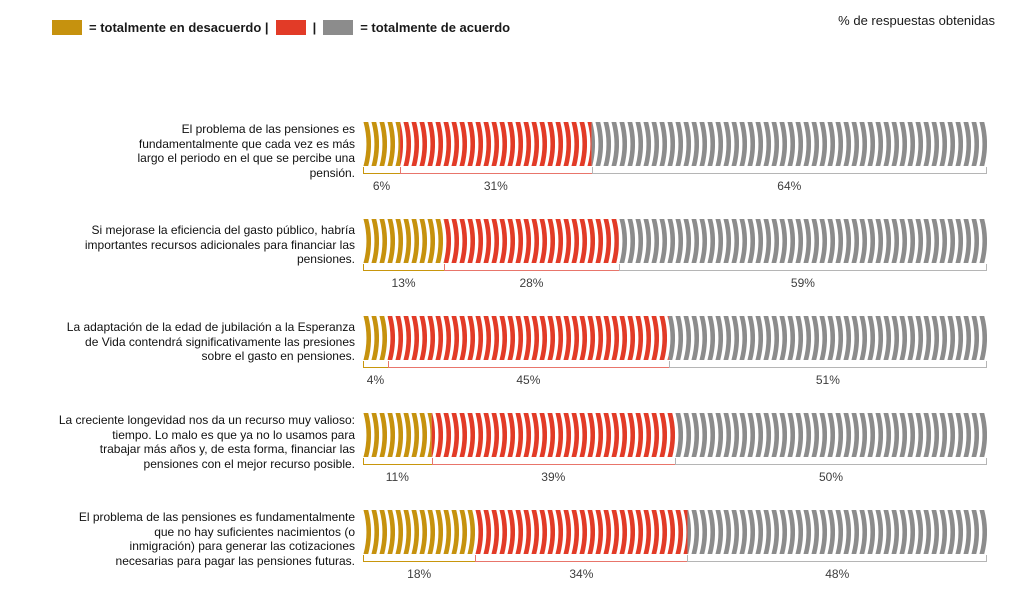 The image size is (1012, 600). Describe the element at coordinates (338, 27) in the screenshot. I see `legend-swatch-agree` at that location.